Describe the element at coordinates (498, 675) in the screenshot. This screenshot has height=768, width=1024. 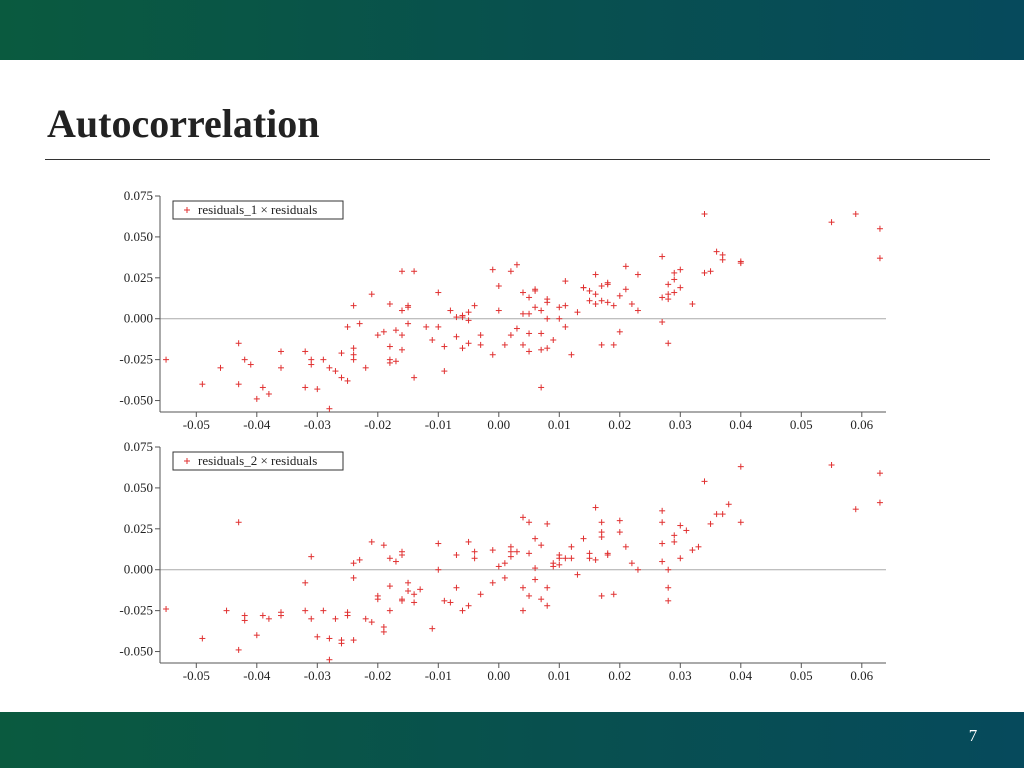
I see `x-tick-label: 0.00` at that location.